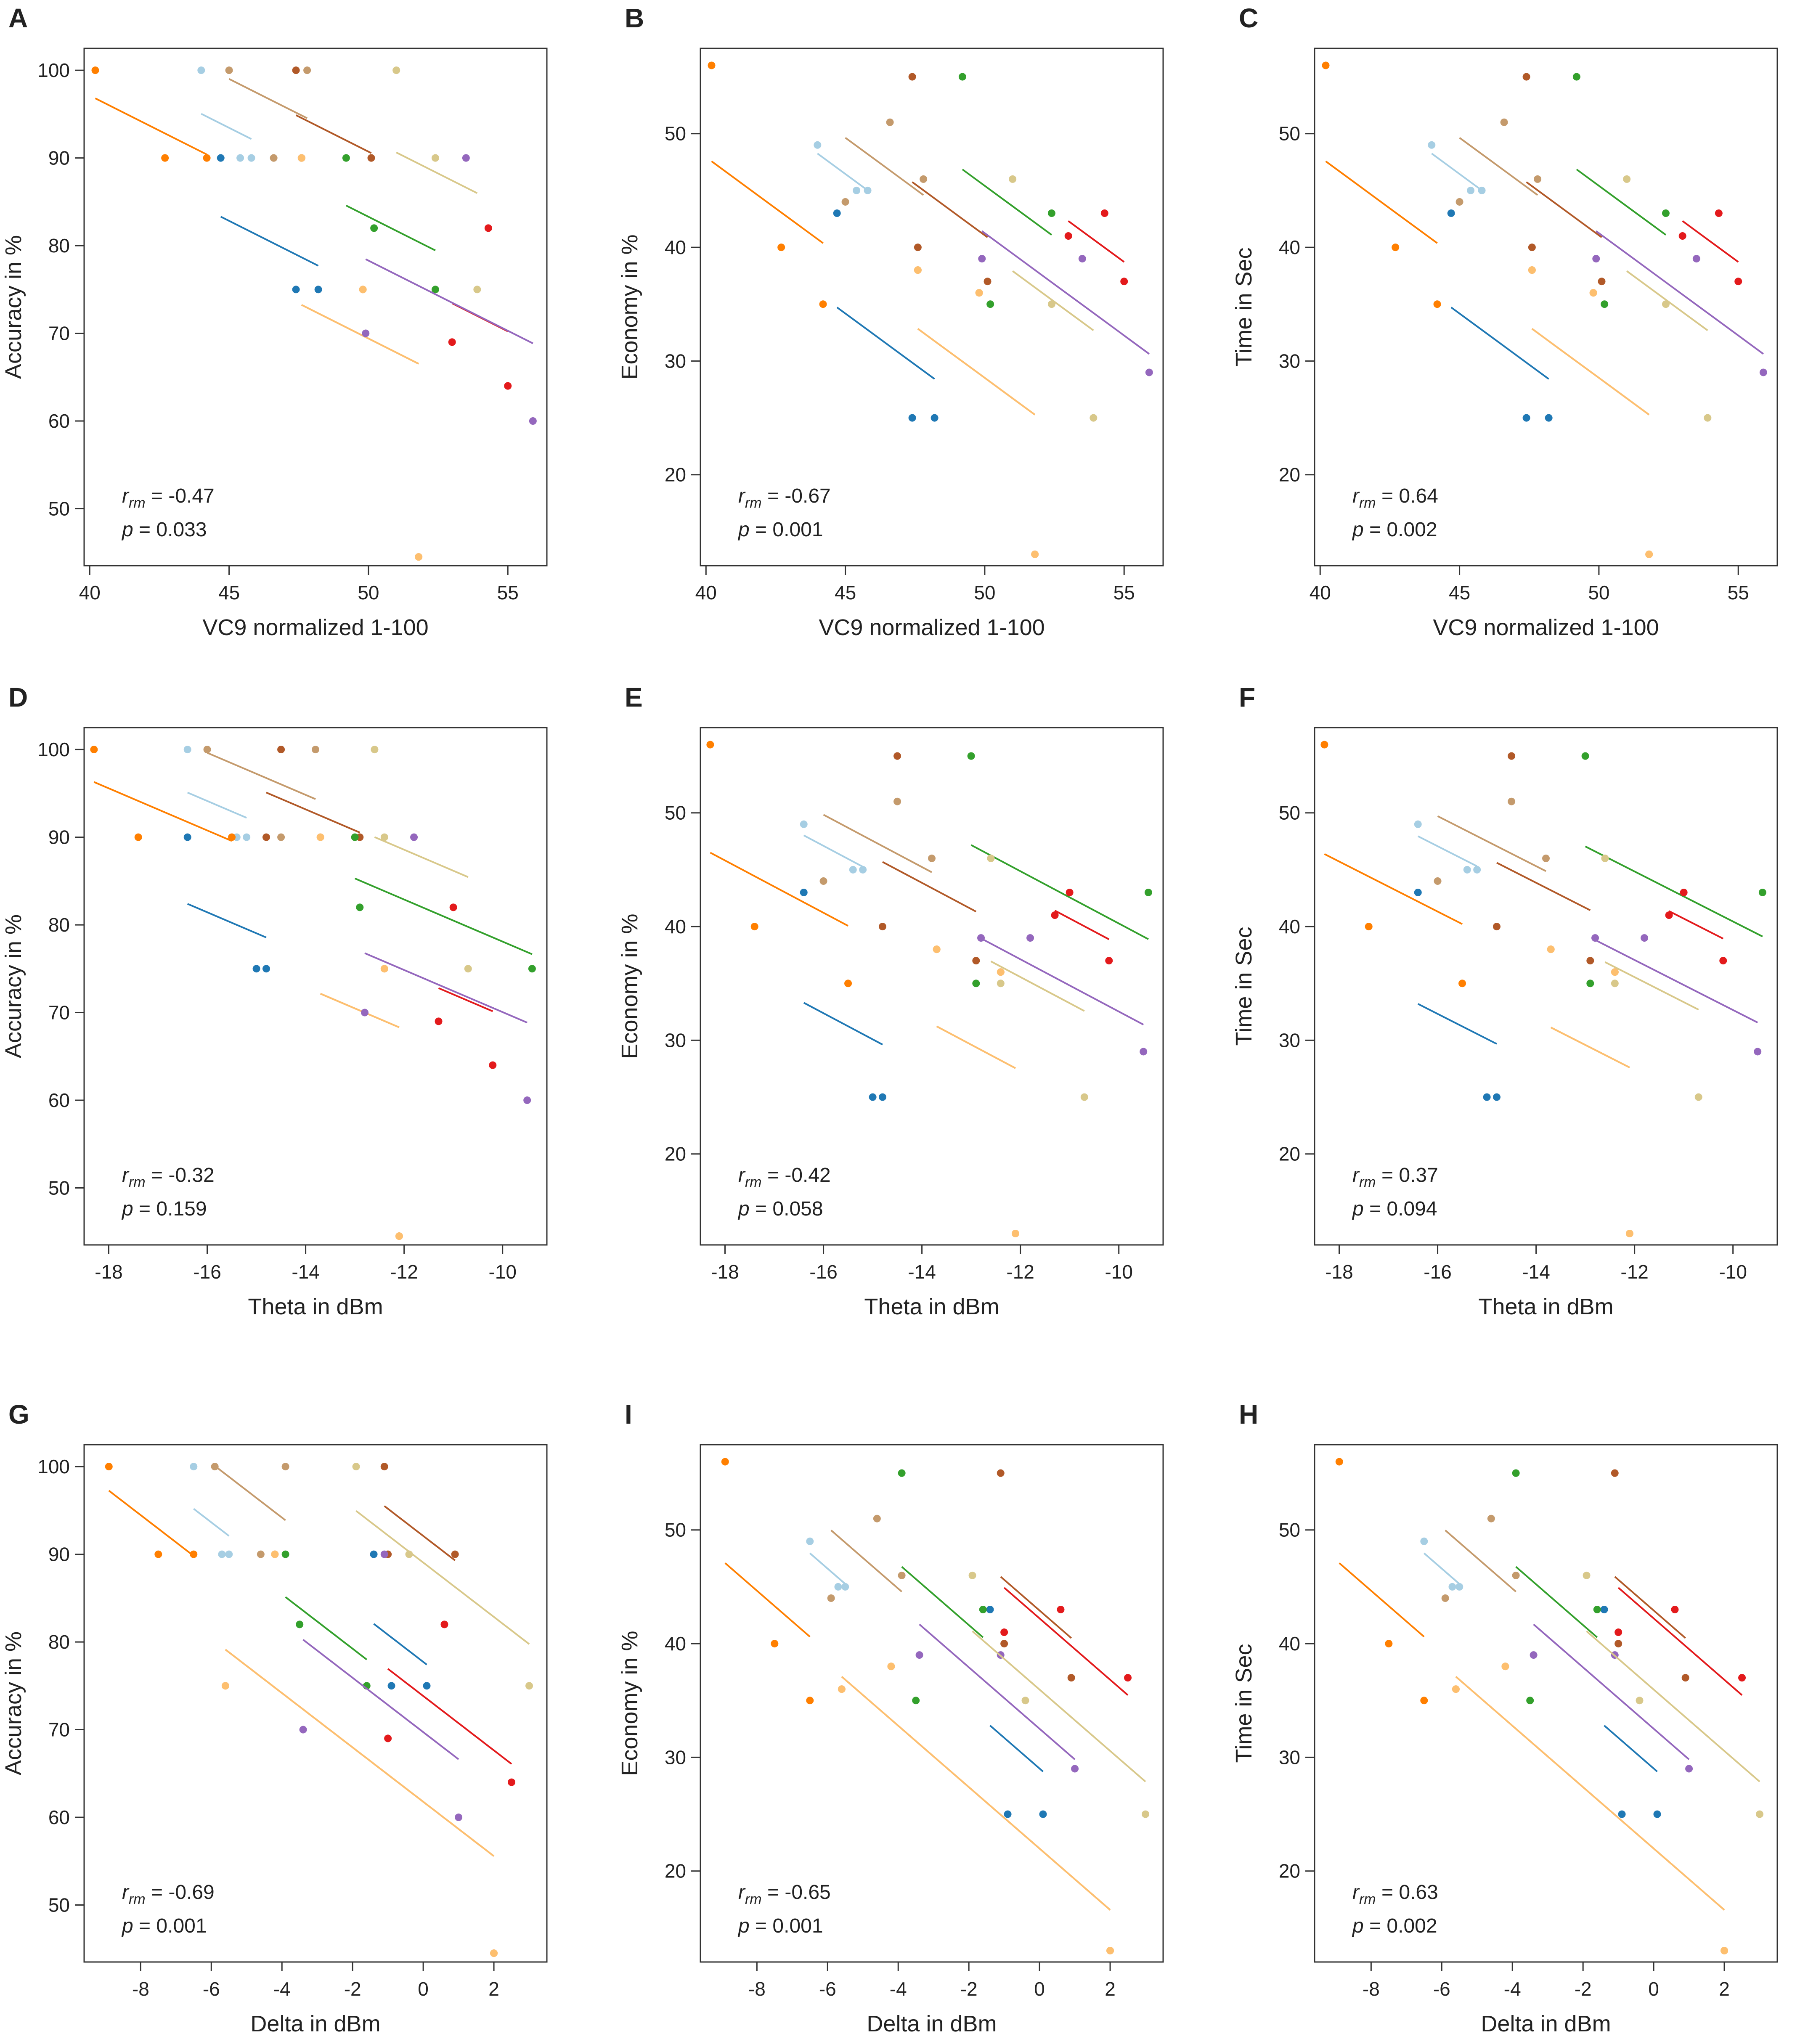 The image size is (1816, 2044). I want to click on x-axis-label: Theta in dBm, so click(315, 1306).